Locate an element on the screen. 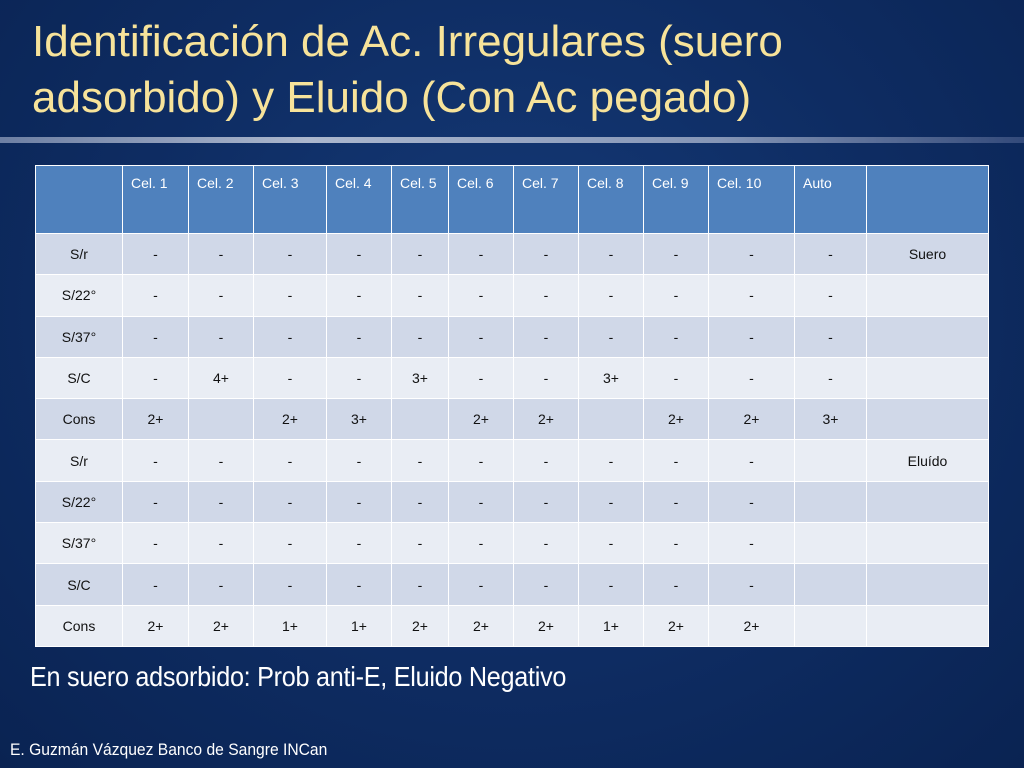 The image size is (1024, 768). author-credit: E. Guzmán Vázquez Banco de Sangre INCan is located at coordinates (169, 749).